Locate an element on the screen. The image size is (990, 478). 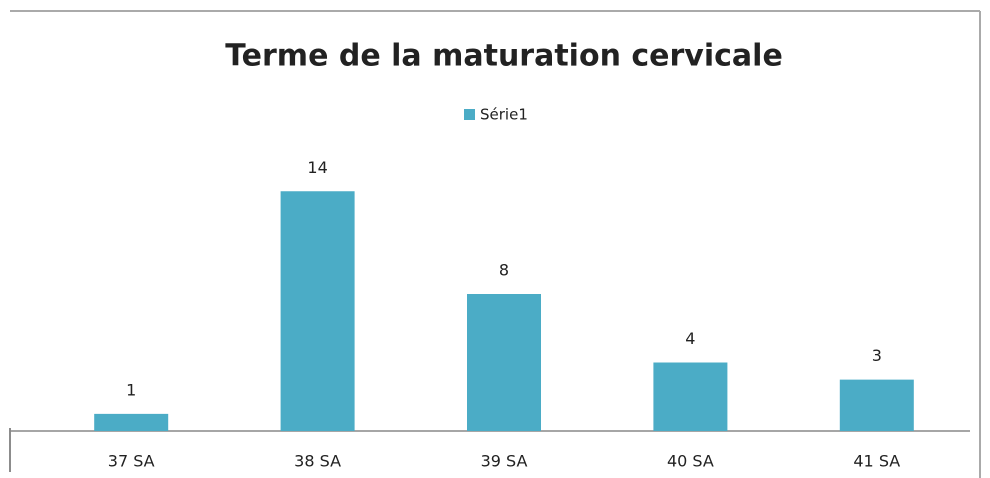
x-tick-label: 40 SA is located at coordinates (690, 461).